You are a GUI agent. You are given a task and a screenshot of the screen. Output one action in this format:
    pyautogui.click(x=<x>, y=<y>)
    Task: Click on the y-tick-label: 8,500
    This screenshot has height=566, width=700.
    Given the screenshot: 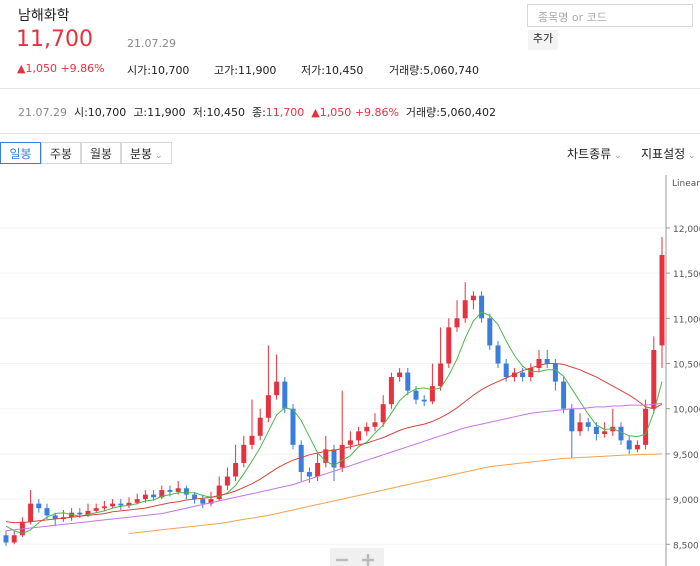 What is the action you would take?
    pyautogui.click(x=686, y=546)
    